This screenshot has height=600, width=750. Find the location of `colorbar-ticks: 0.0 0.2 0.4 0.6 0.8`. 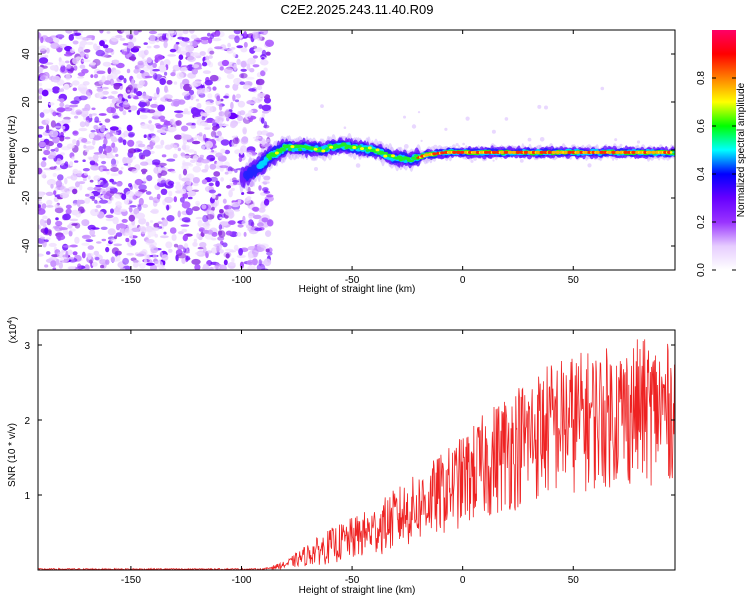

colorbar-ticks: 0.0 0.2 0.4 0.6 0.8 is located at coordinates (716, 174).